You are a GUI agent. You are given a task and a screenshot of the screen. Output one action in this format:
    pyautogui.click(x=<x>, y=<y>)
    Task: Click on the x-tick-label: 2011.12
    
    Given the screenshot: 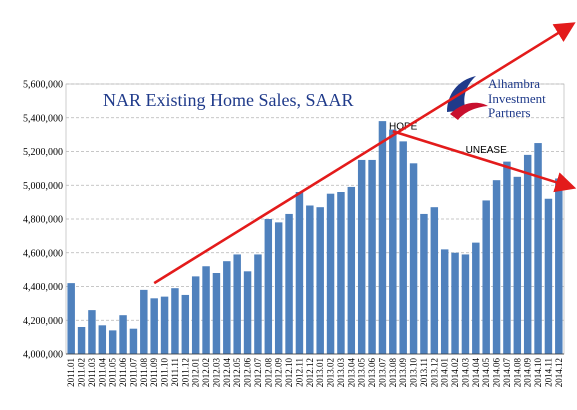 What is the action you would take?
    pyautogui.click(x=185, y=372)
    